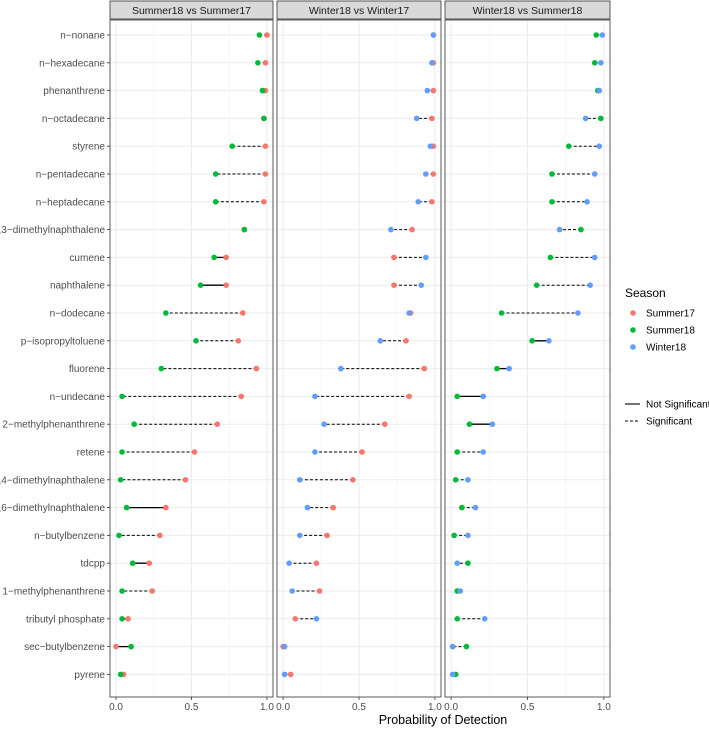 The height and width of the screenshot is (733, 709). Describe the element at coordinates (63, 341) in the screenshot. I see `category-label: p−isopropyltoluene` at that location.